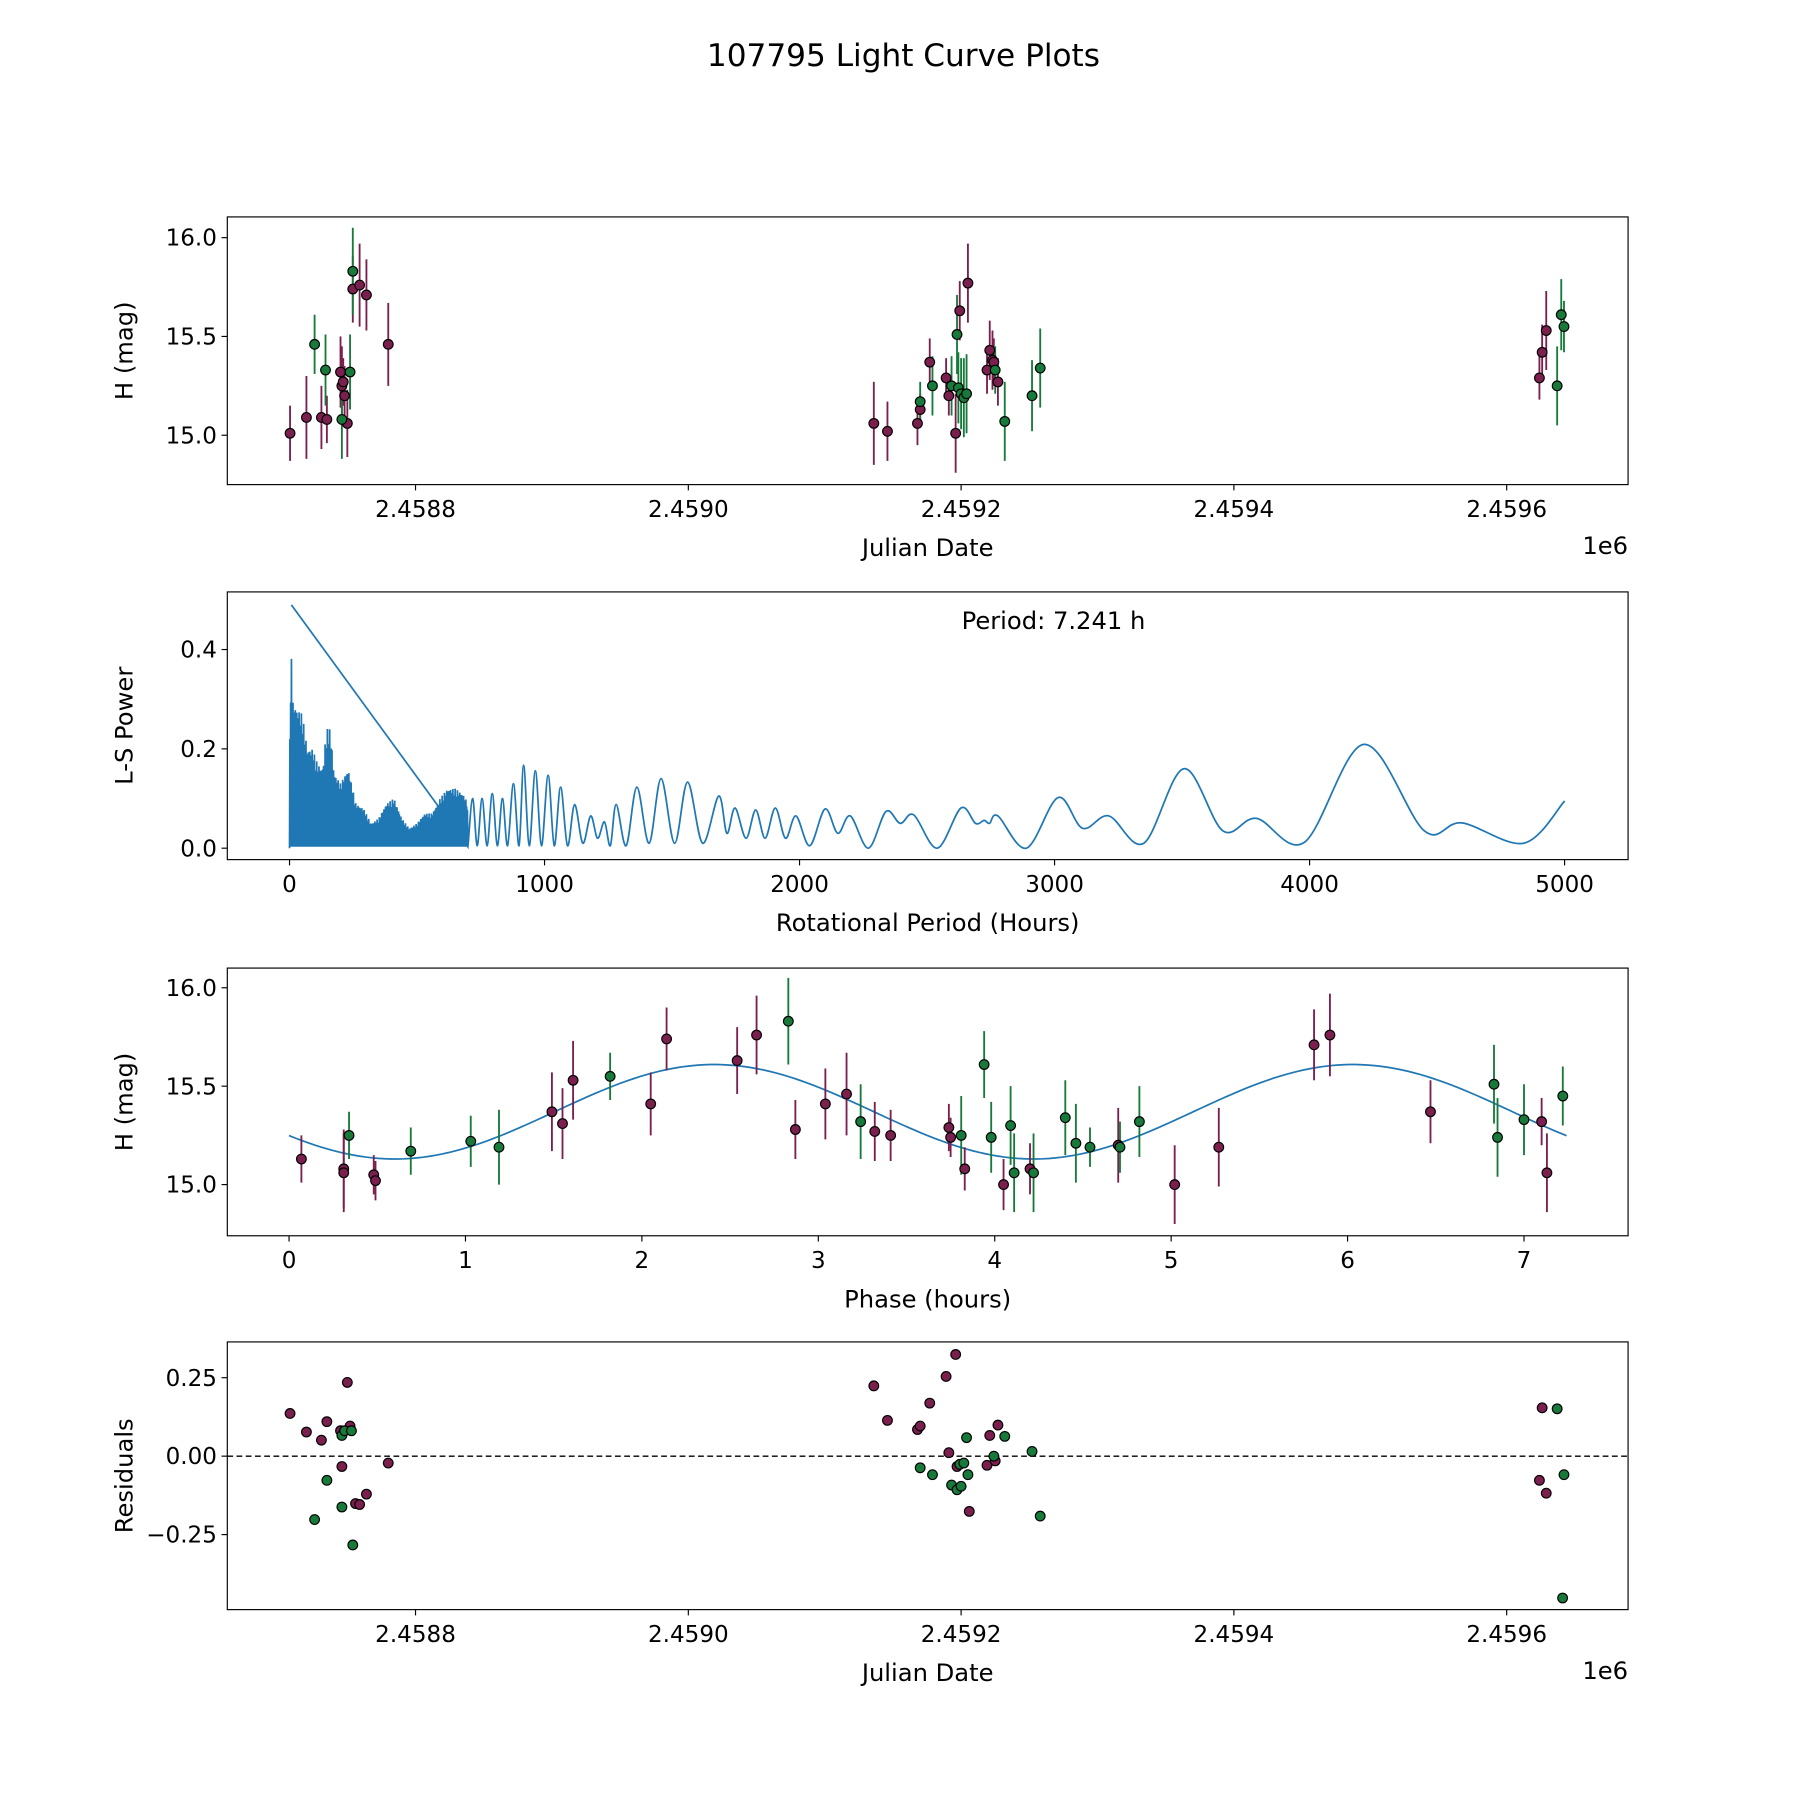 The image size is (1800, 1800). I want to click on x-tick-label: 2, so click(642, 1261).